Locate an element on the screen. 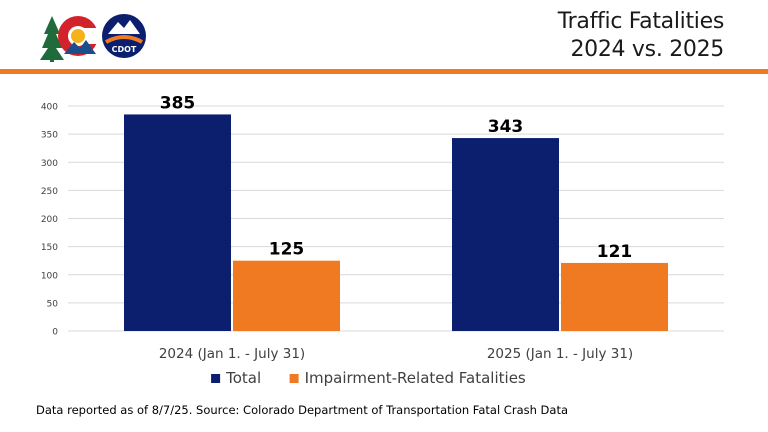  y-tick-label: 100 is located at coordinates (49, 276).